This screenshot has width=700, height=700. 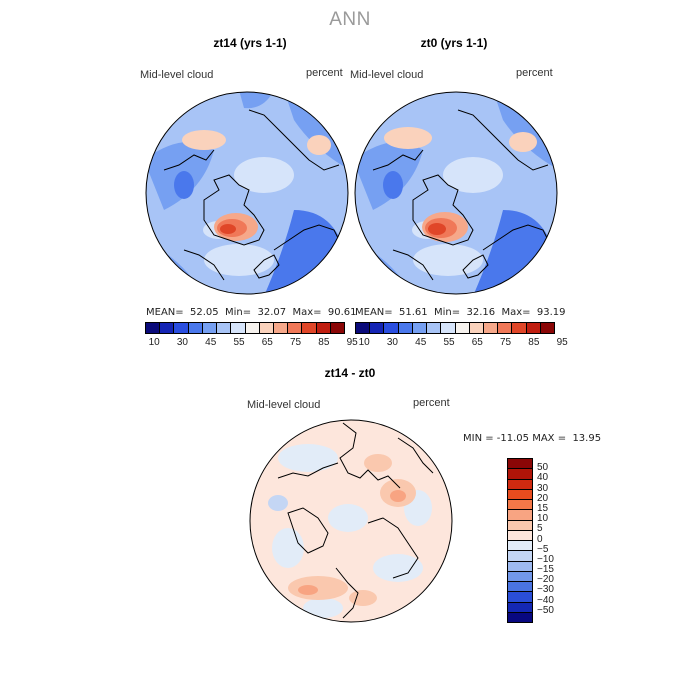 I want to click on panel-2-field-label: Mid-level cloud, so click(x=387, y=75).